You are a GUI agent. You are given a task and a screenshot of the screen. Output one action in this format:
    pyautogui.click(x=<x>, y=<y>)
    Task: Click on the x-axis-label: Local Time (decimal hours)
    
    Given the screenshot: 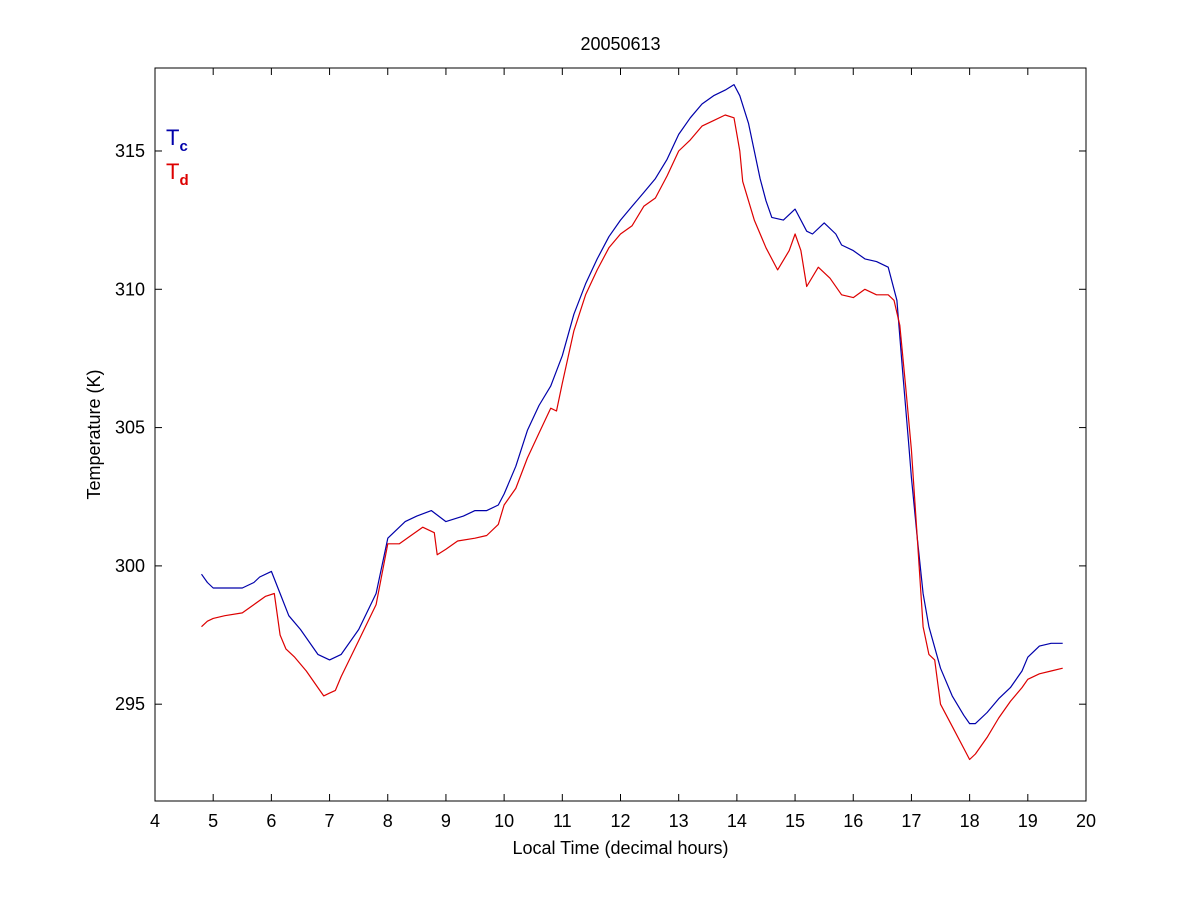 What is the action you would take?
    pyautogui.click(x=620, y=848)
    